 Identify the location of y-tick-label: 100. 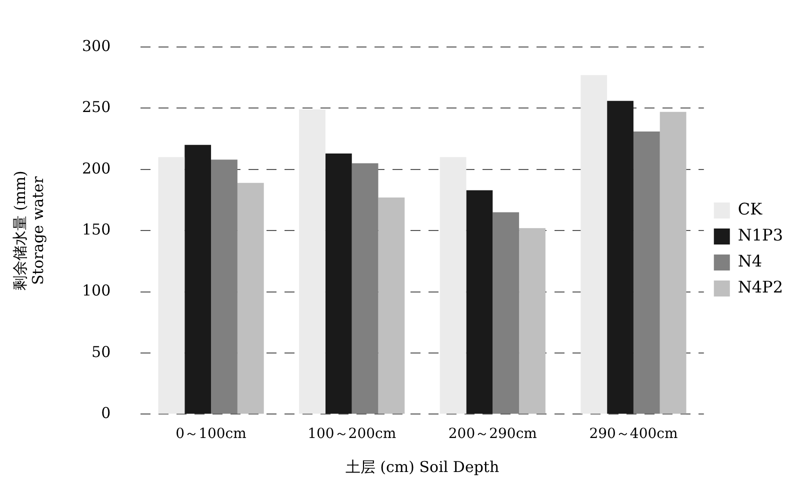
(96, 291).